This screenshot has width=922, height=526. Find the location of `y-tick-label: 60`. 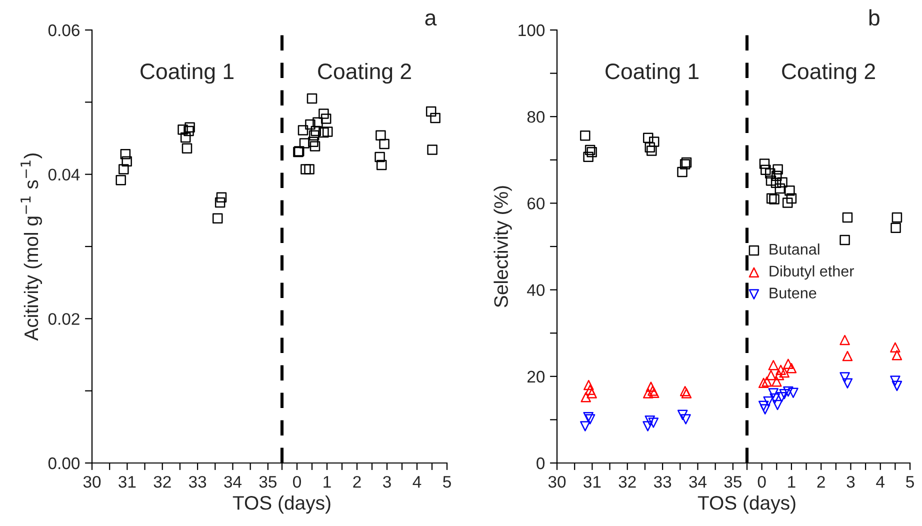

y-tick-label: 60 is located at coordinates (536, 204).